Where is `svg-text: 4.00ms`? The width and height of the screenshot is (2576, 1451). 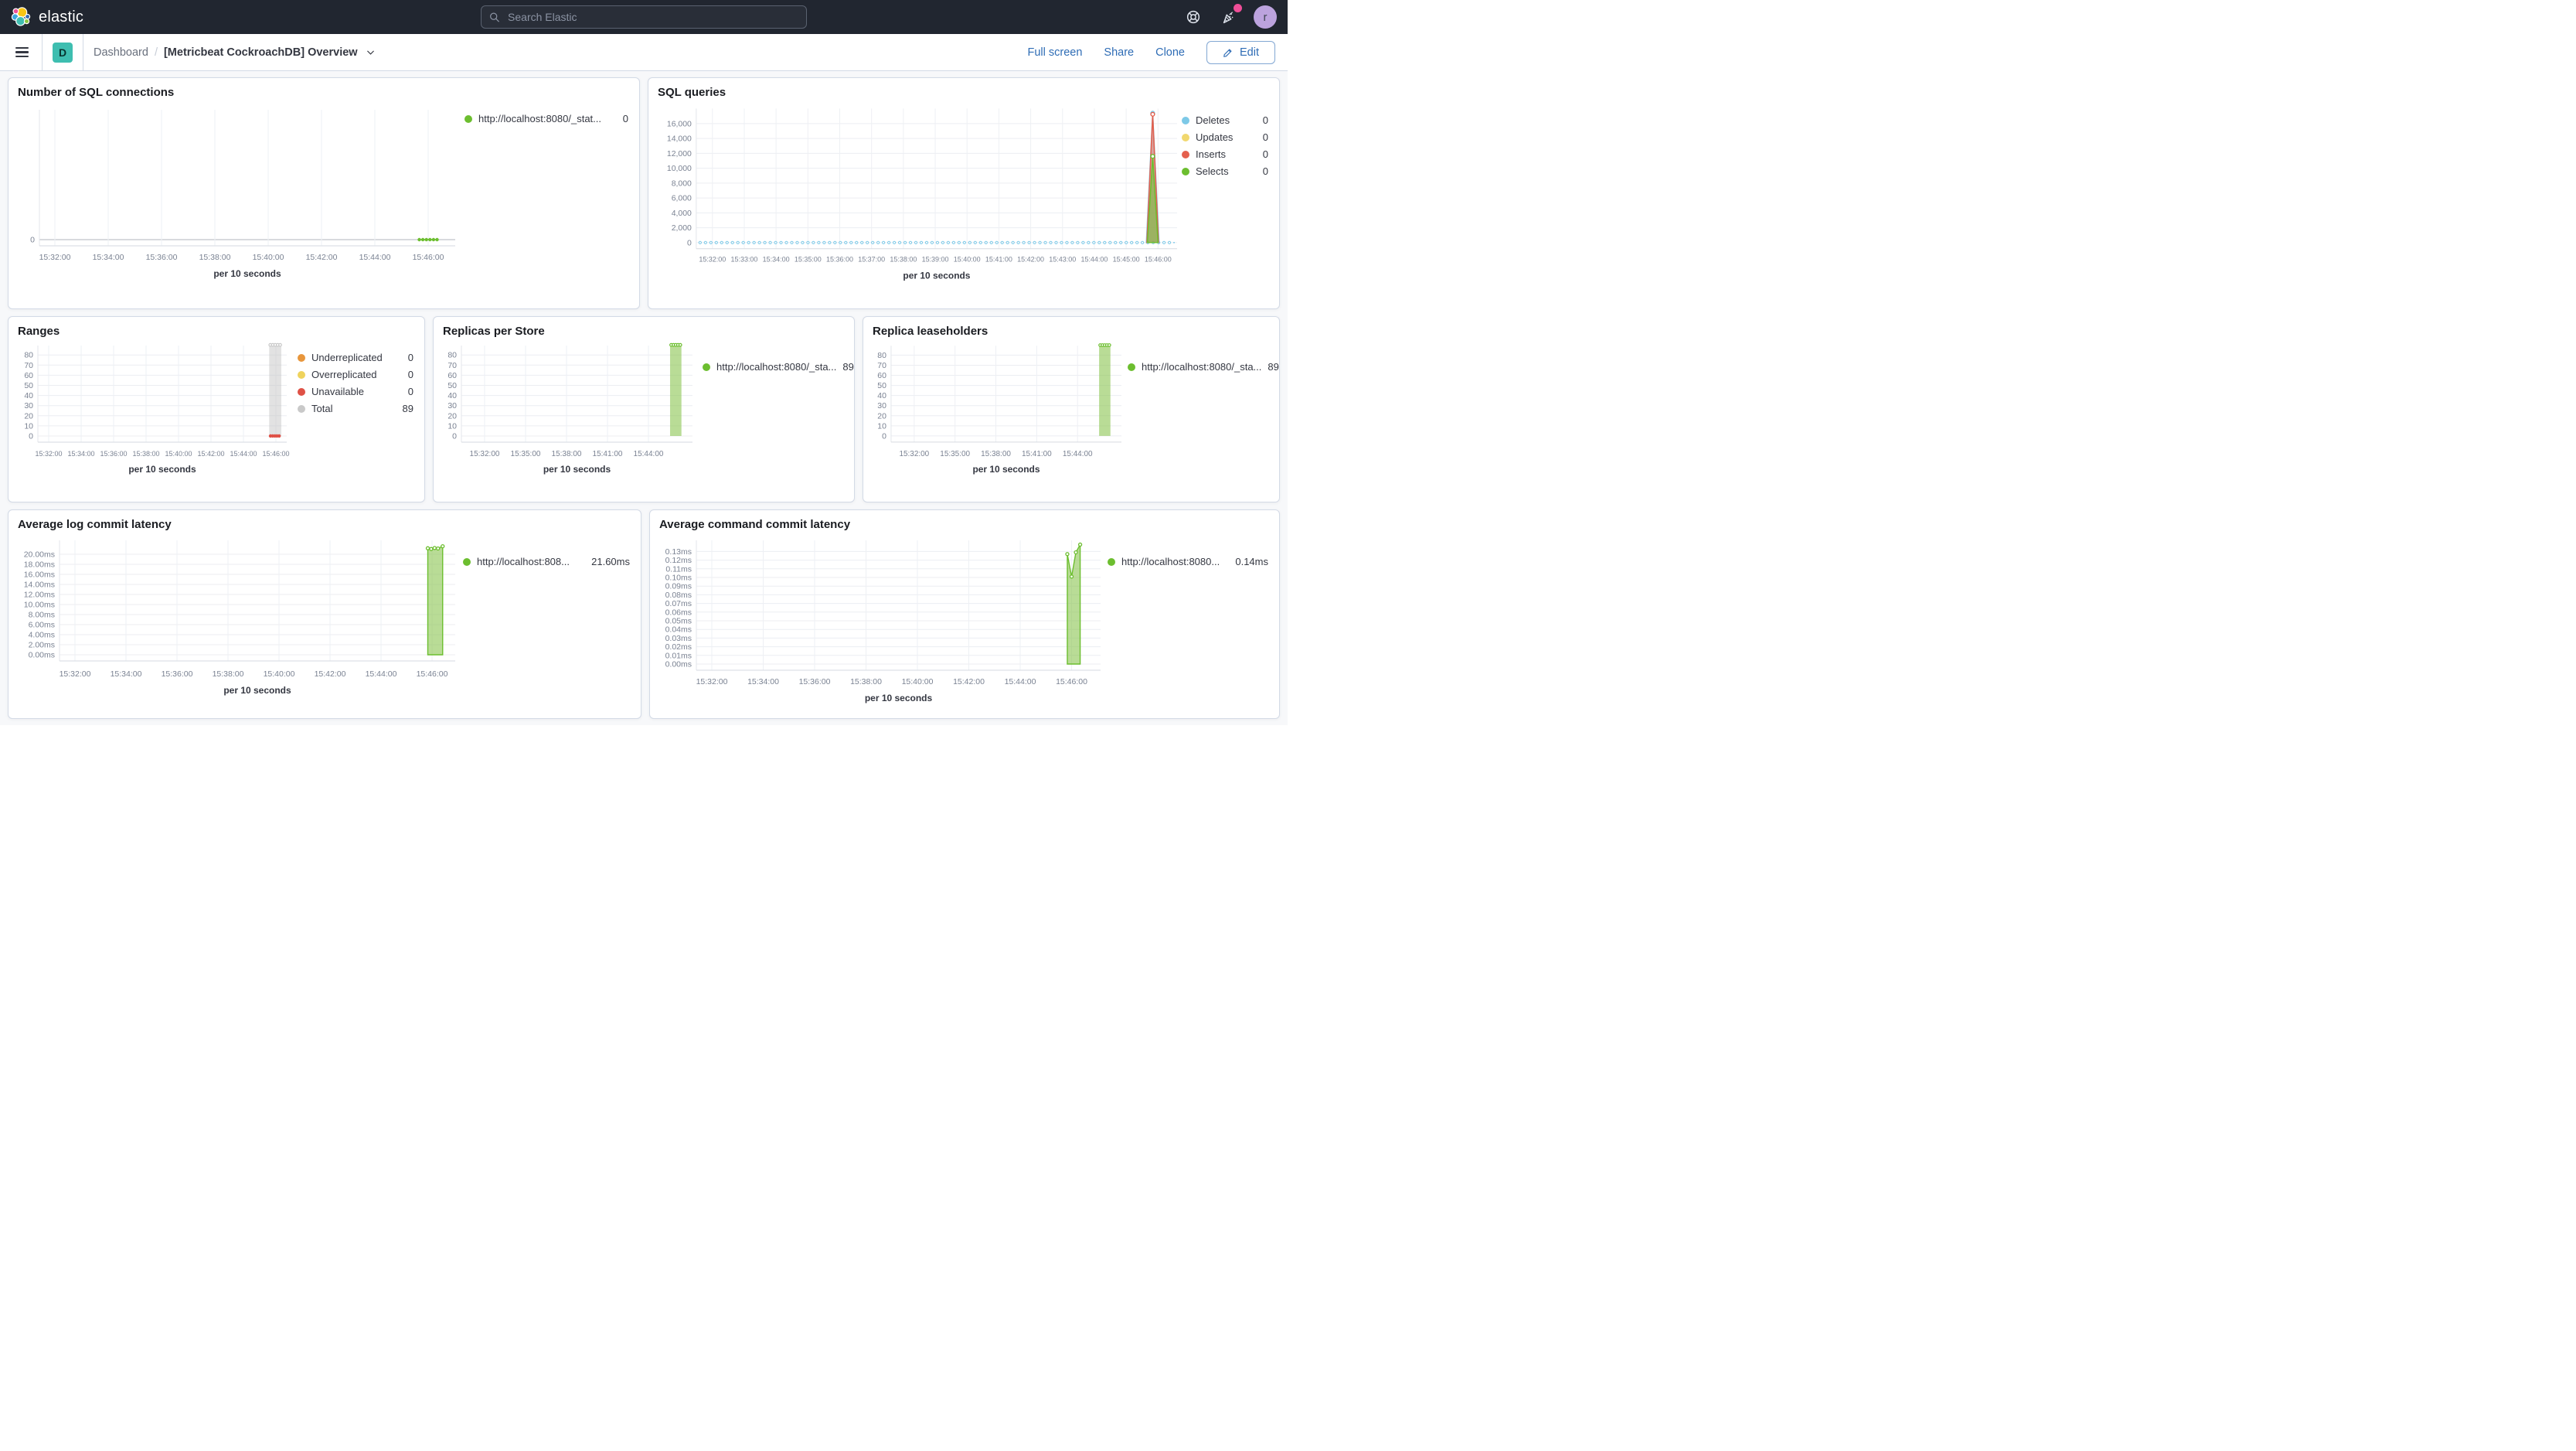 svg-text: 4.00ms is located at coordinates (42, 635).